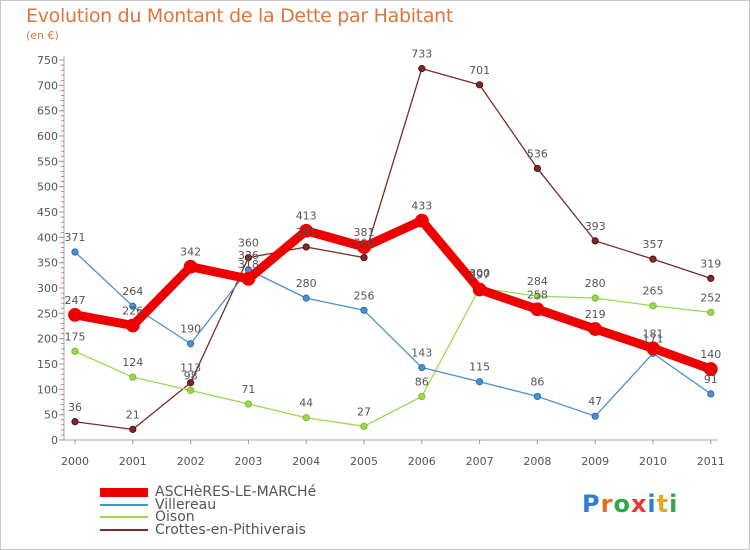 This screenshot has height=550, width=750. Describe the element at coordinates (190, 368) in the screenshot. I see `data-label: 113` at that location.